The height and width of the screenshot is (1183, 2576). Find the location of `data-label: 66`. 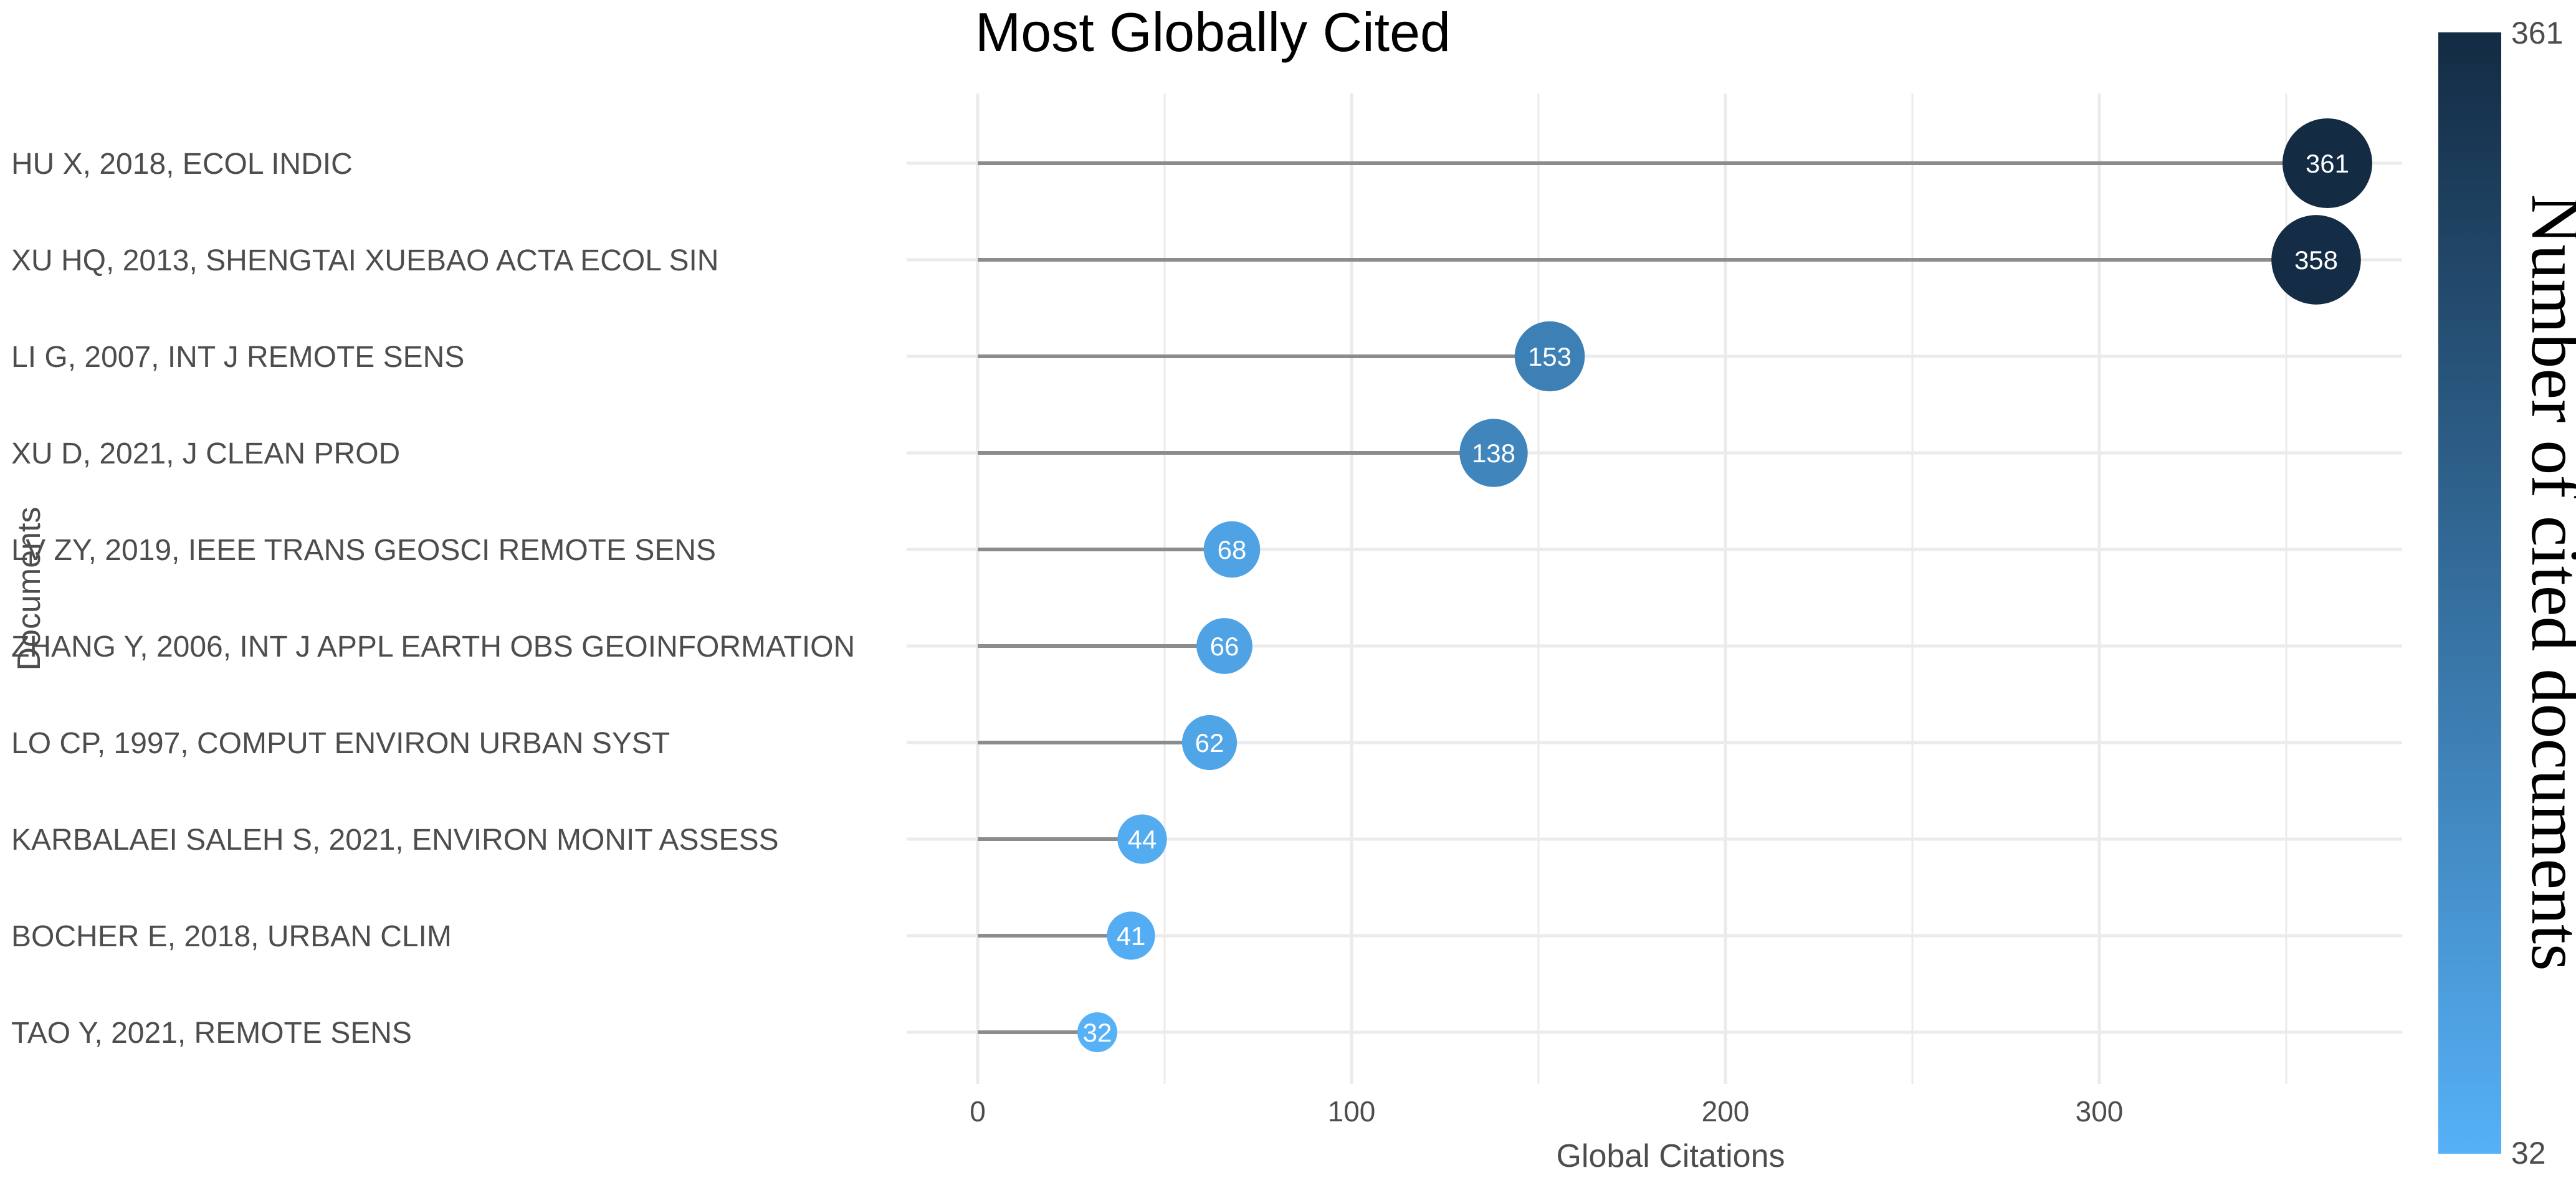

data-label: 66 is located at coordinates (1224, 646).